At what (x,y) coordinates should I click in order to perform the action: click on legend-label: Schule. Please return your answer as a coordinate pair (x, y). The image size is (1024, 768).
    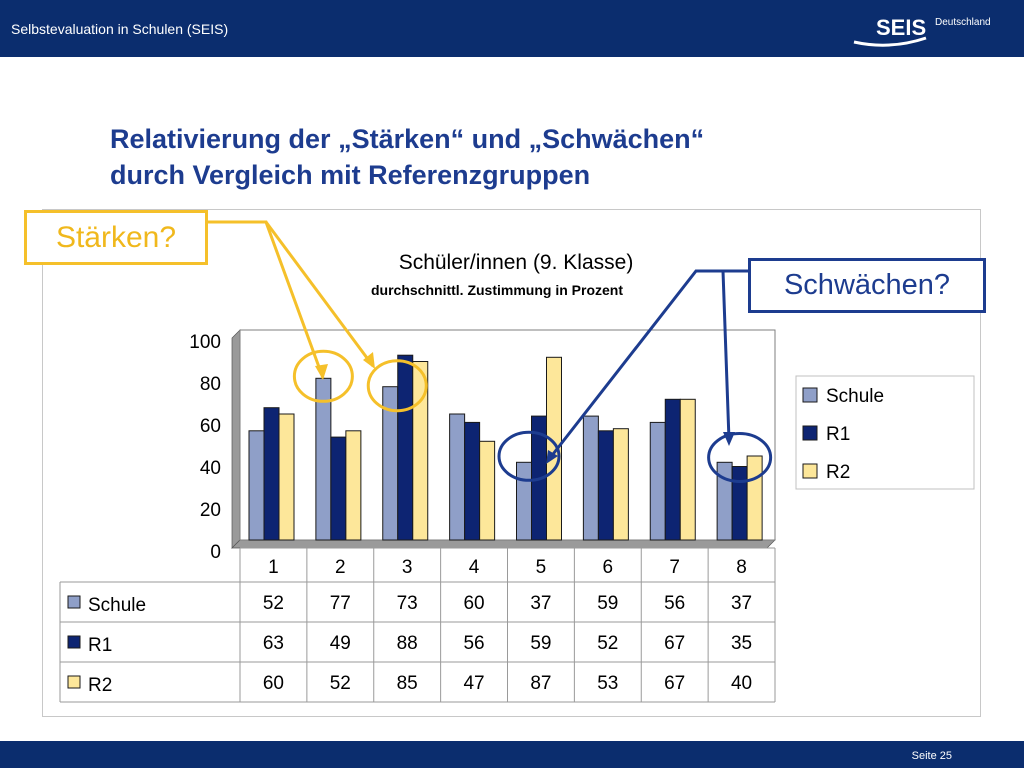
    Looking at the image, I should click on (855, 396).